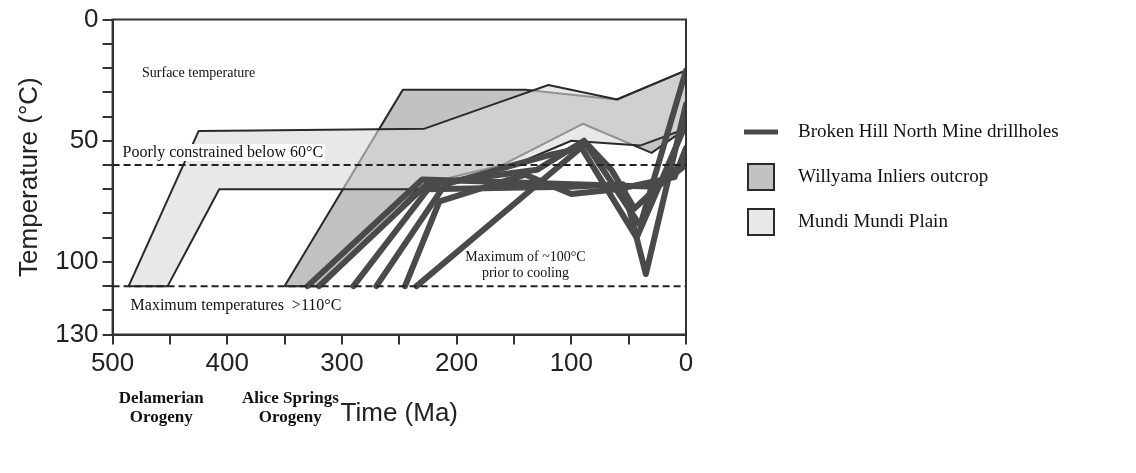 The height and width of the screenshot is (473, 1136). Describe the element at coordinates (77, 260) in the screenshot. I see `y-tick-label: 100` at that location.